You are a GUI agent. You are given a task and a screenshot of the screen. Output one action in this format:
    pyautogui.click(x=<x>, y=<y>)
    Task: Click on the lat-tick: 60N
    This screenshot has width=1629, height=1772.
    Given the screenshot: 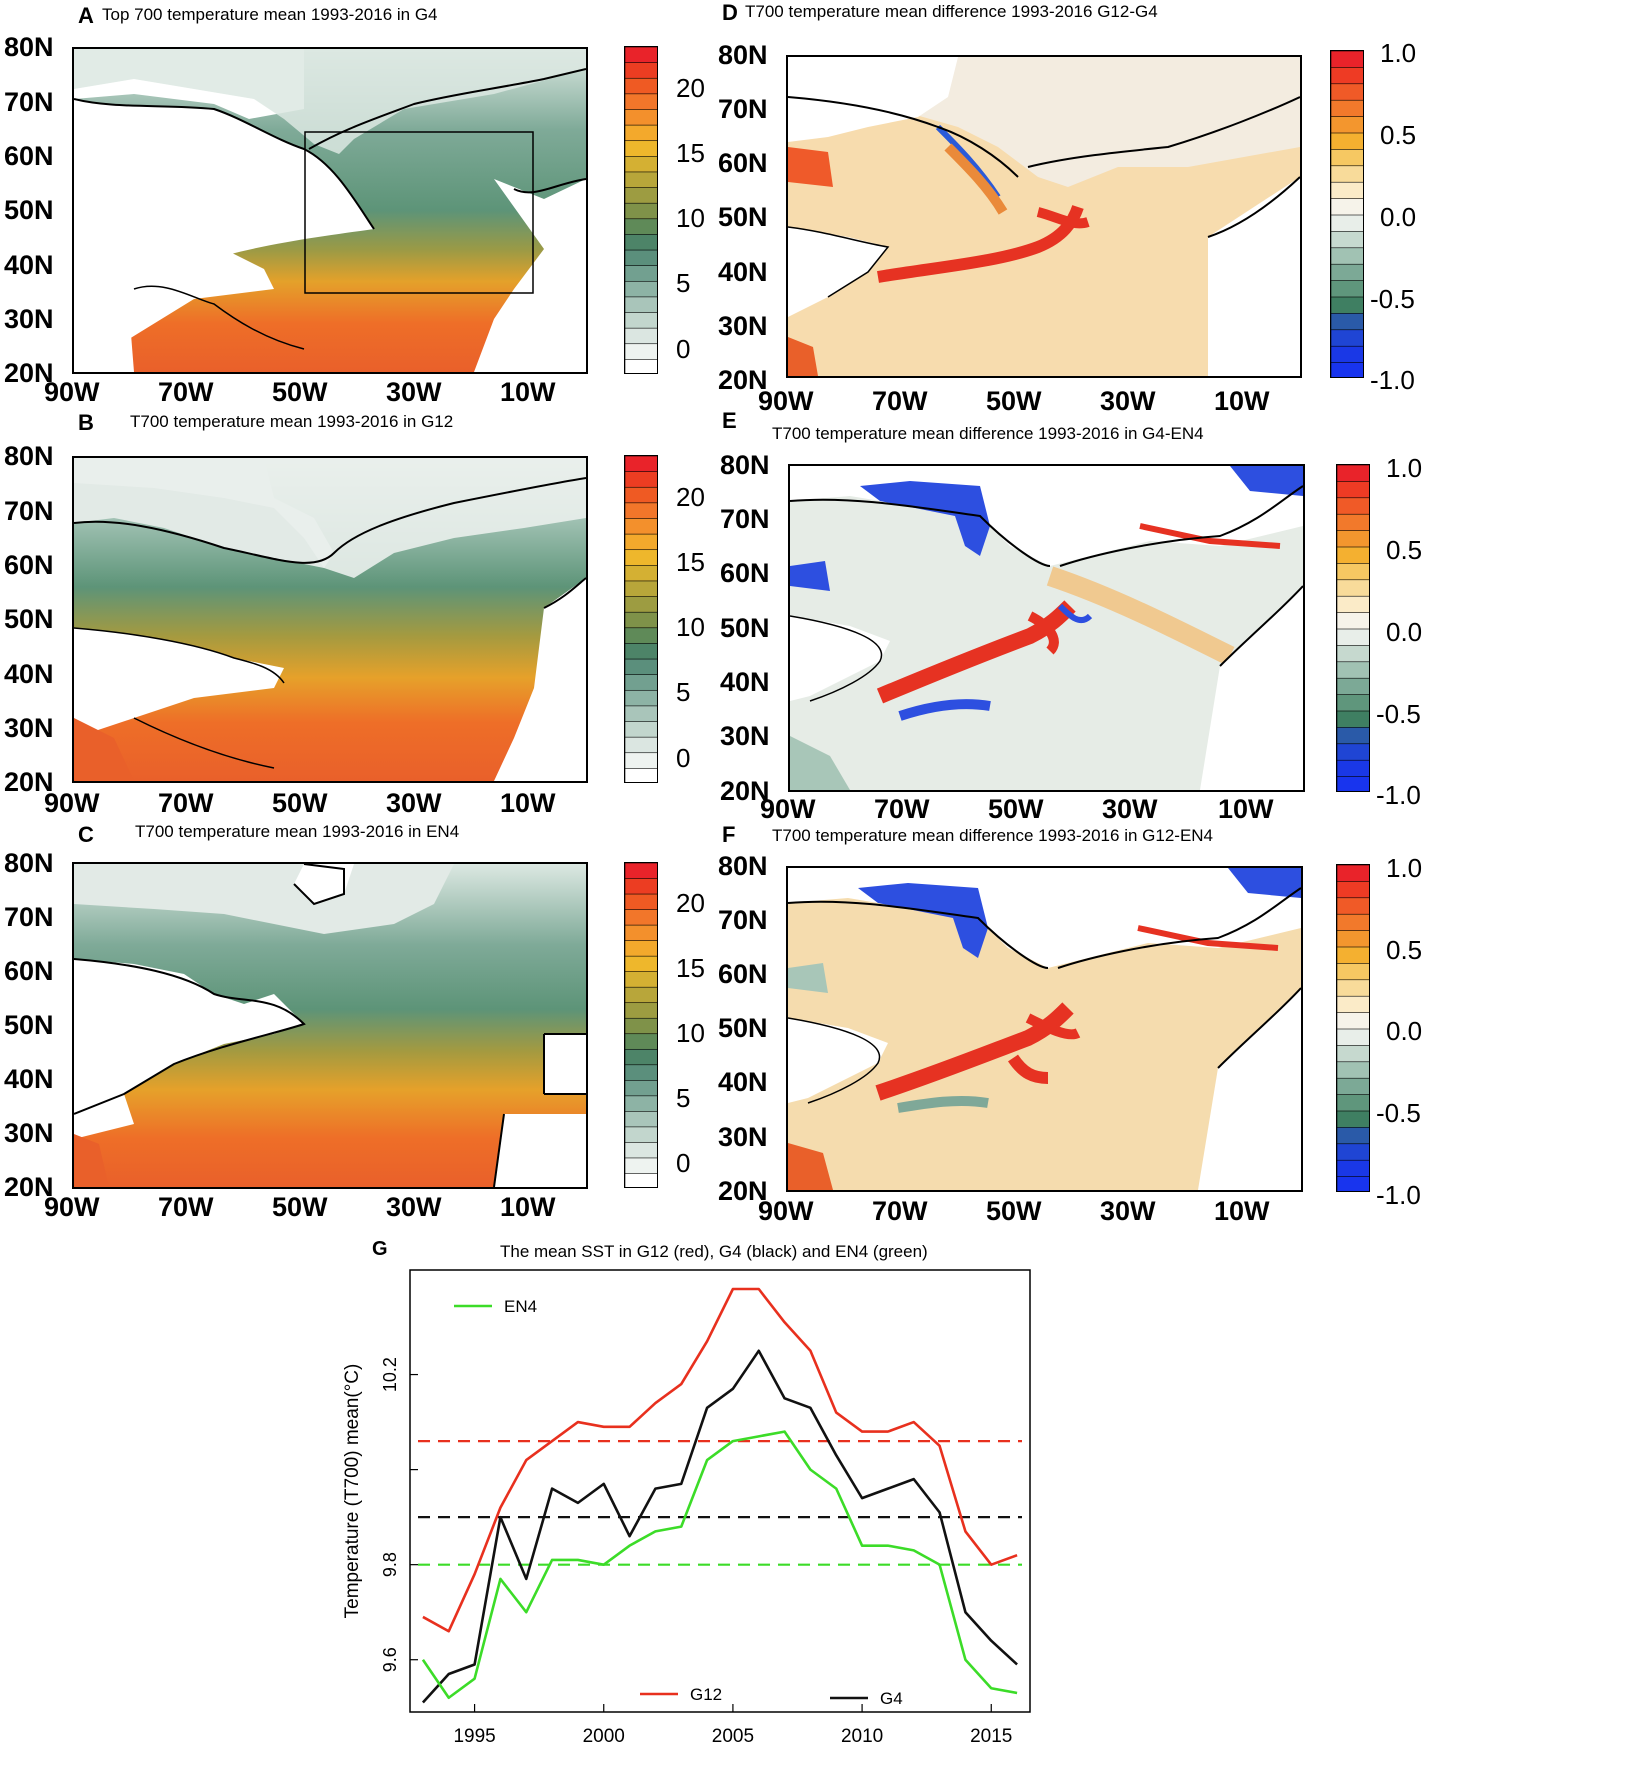 What is the action you would take?
    pyautogui.click(x=743, y=974)
    